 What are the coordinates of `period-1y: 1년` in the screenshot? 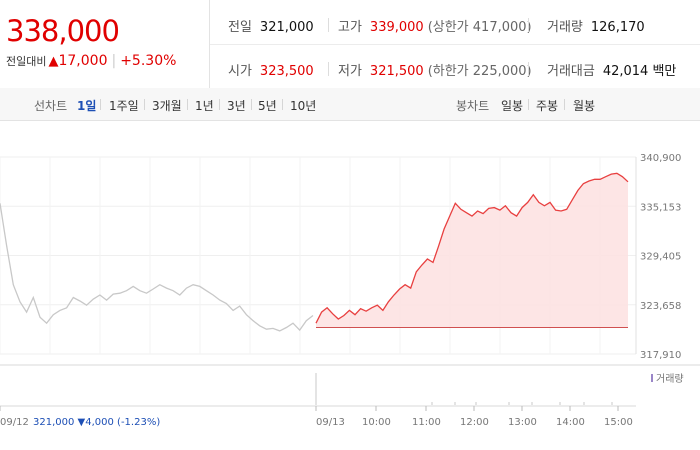 It's located at (204, 106).